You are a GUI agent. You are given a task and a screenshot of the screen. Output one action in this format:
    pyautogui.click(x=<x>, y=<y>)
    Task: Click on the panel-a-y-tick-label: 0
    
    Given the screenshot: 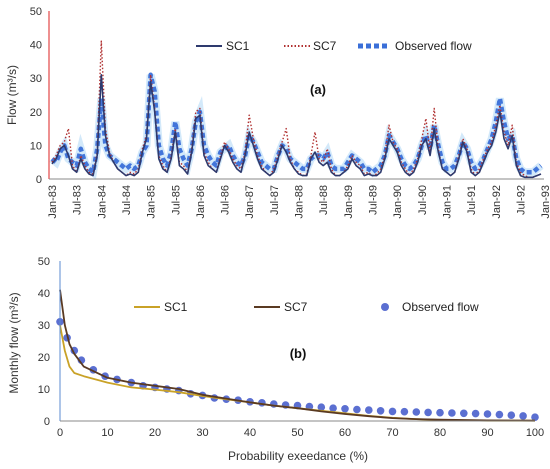 What is the action you would take?
    pyautogui.click(x=39, y=180)
    